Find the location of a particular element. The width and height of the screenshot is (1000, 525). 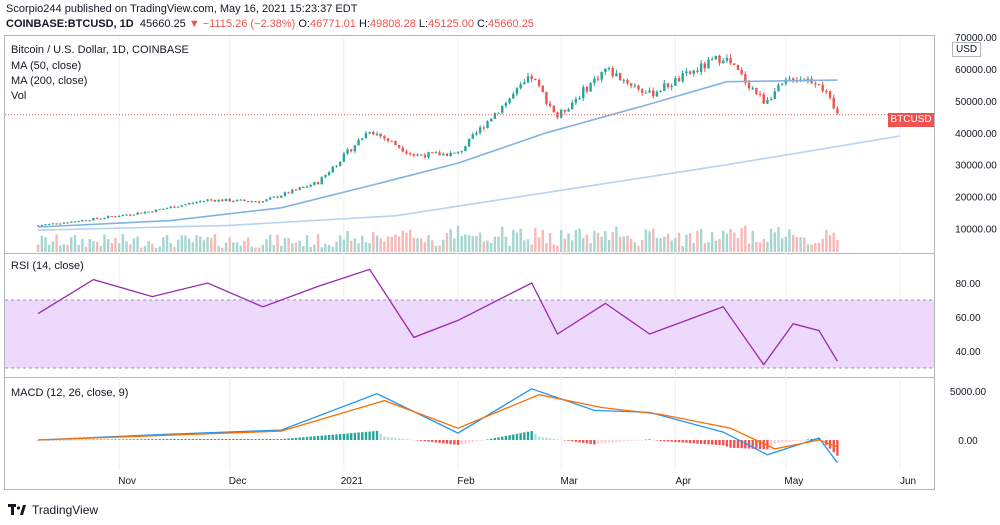

footer-brand: TradingView is located at coordinates (53, 510).